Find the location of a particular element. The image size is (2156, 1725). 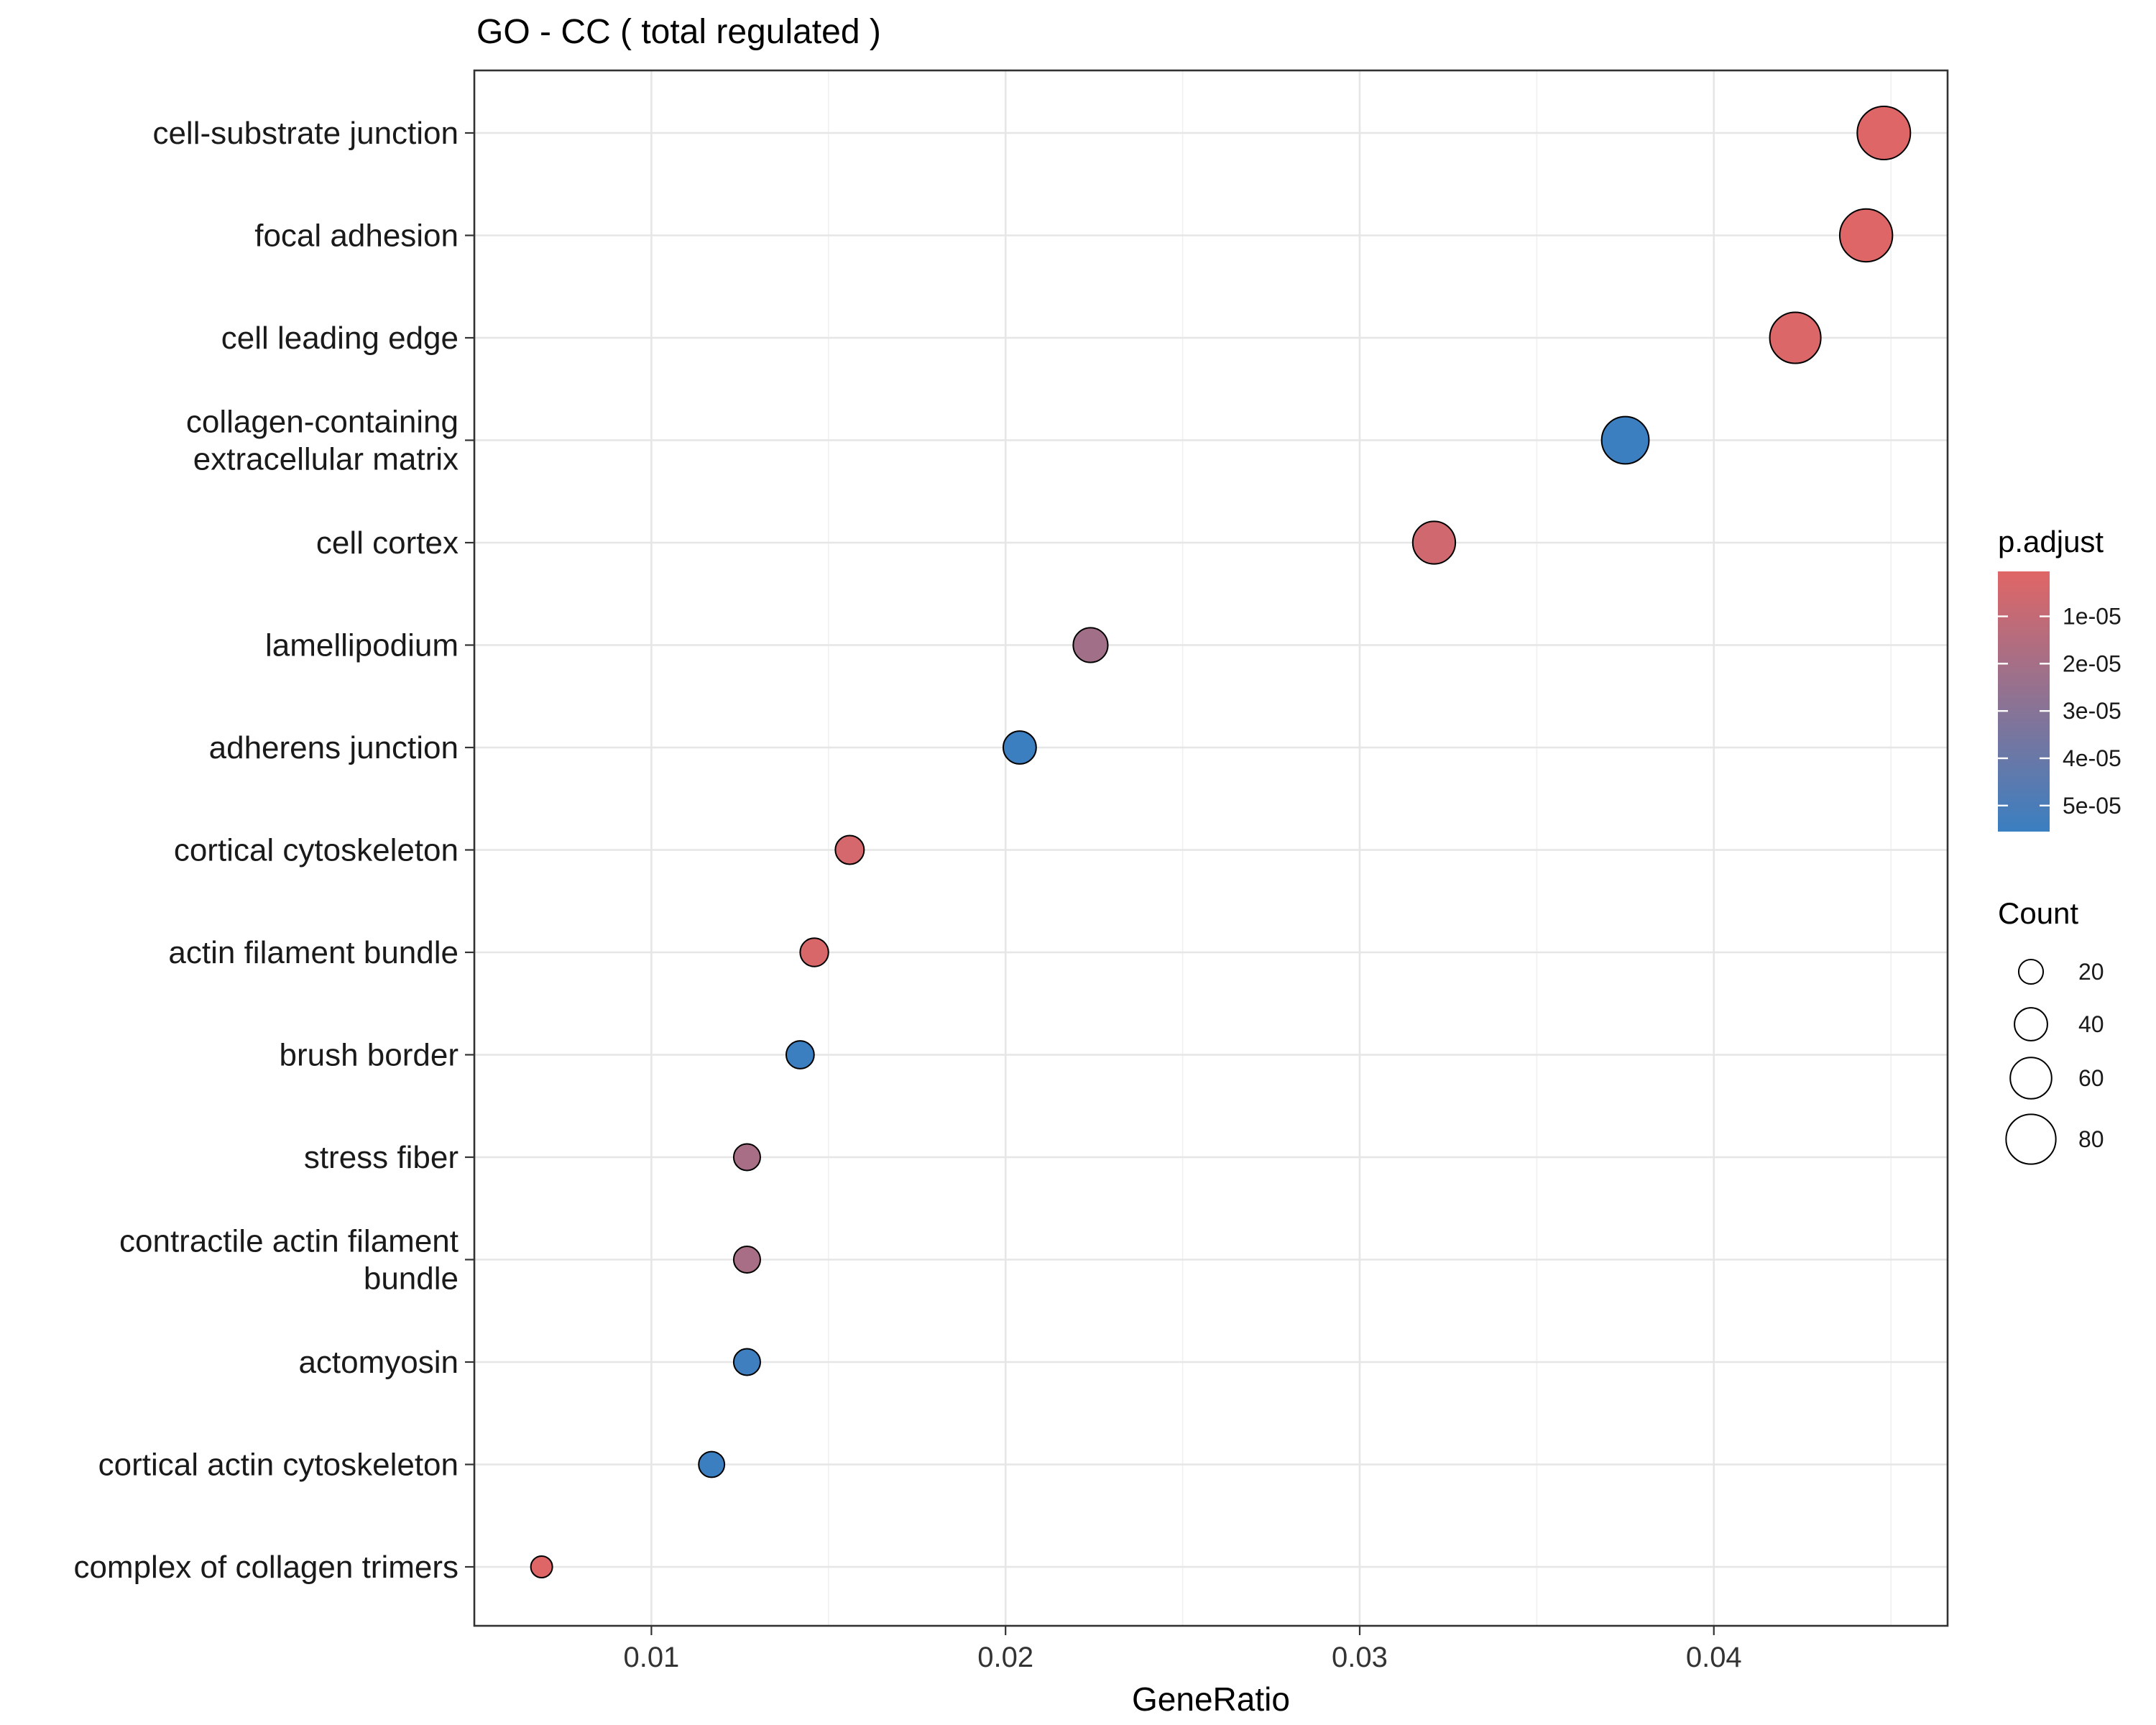

y-tick-label-6: adherens junction is located at coordinates (334, 747).